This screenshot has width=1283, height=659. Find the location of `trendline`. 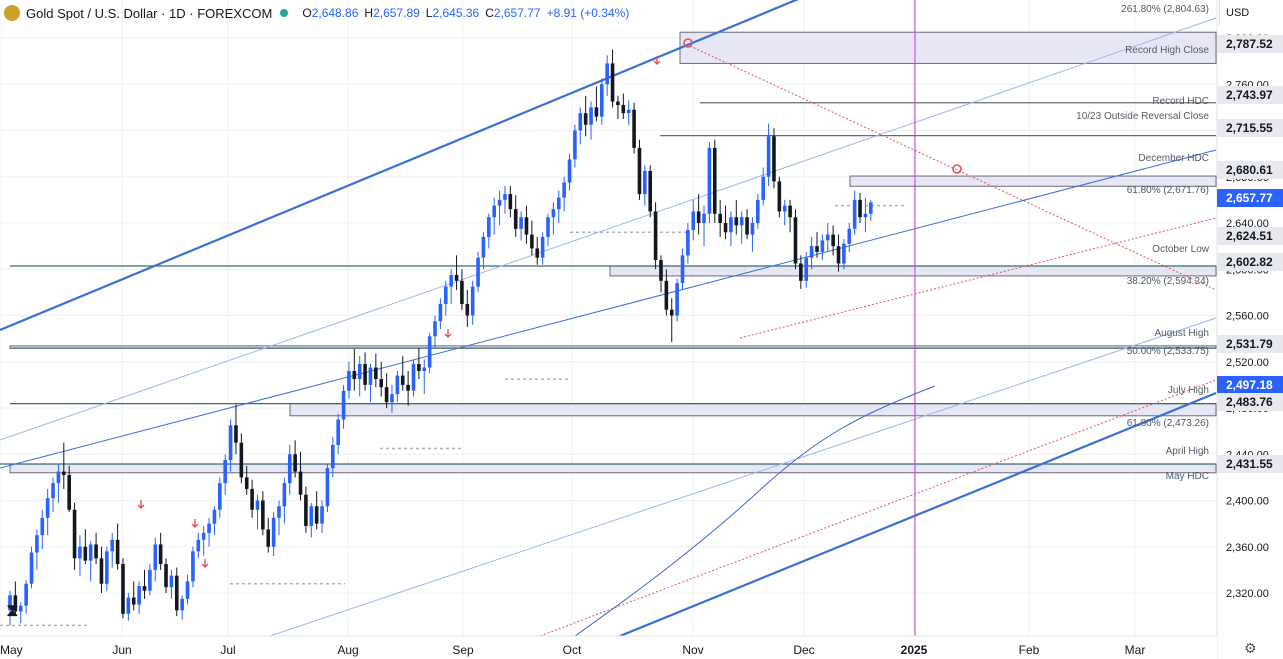

trendline is located at coordinates (978, 278).